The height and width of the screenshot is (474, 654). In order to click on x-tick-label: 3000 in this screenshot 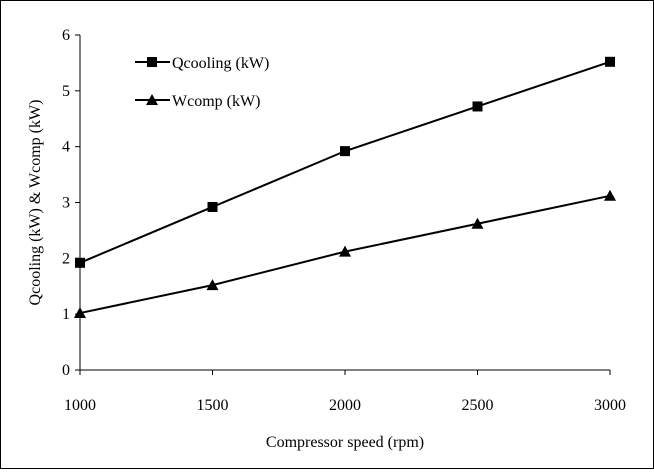, I will do `click(610, 405)`.